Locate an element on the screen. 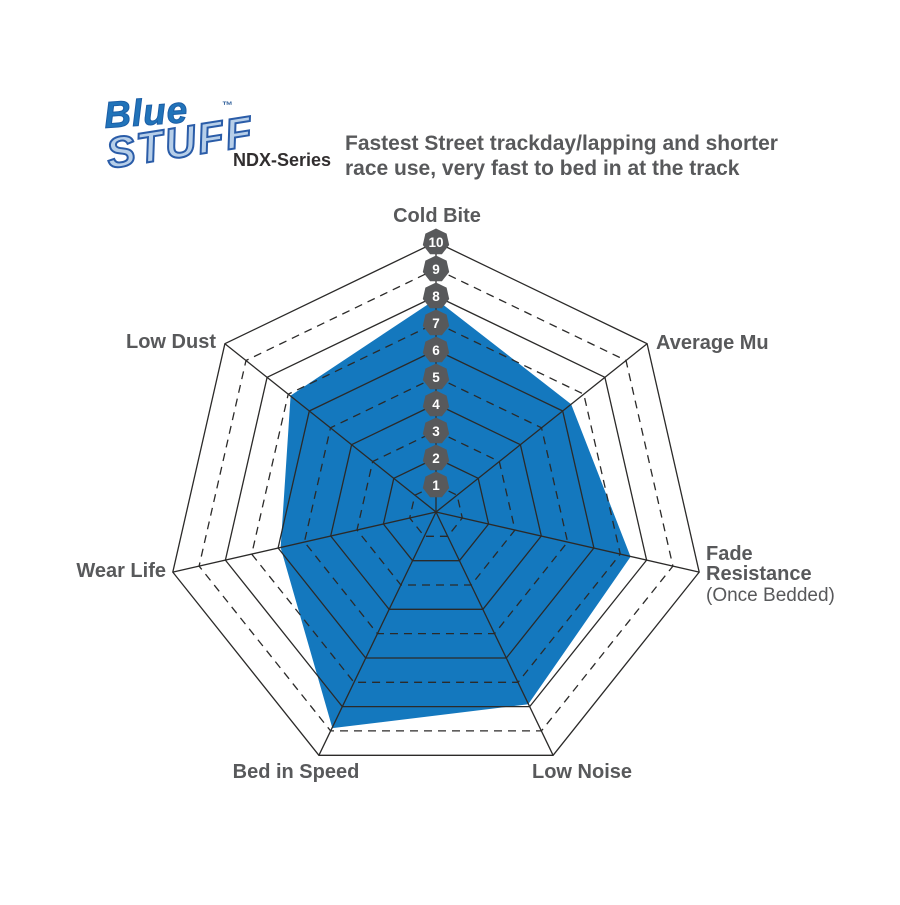  scale-badge-label-6: 6 is located at coordinates (436, 350).